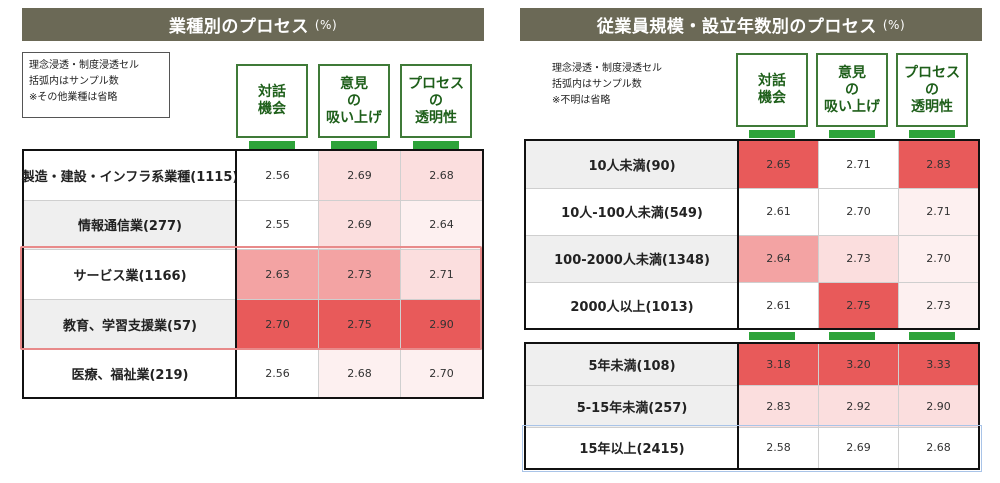 The width and height of the screenshot is (1000, 483). I want to click on row-label: 5-15年未満(257), so click(632, 406).